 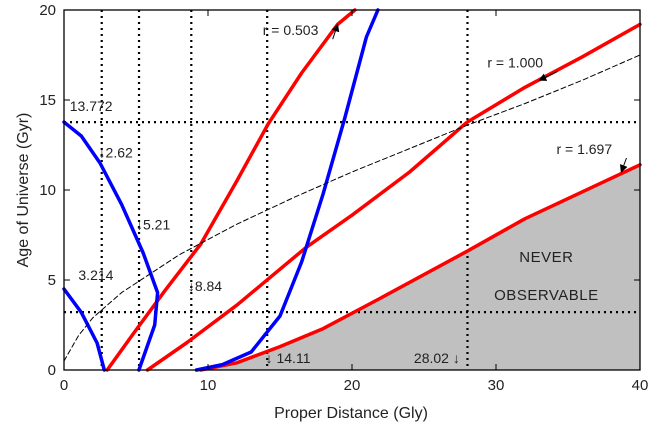 What do you see at coordinates (95, 275) in the screenshot?
I see `value-annotation: 3.214` at bounding box center [95, 275].